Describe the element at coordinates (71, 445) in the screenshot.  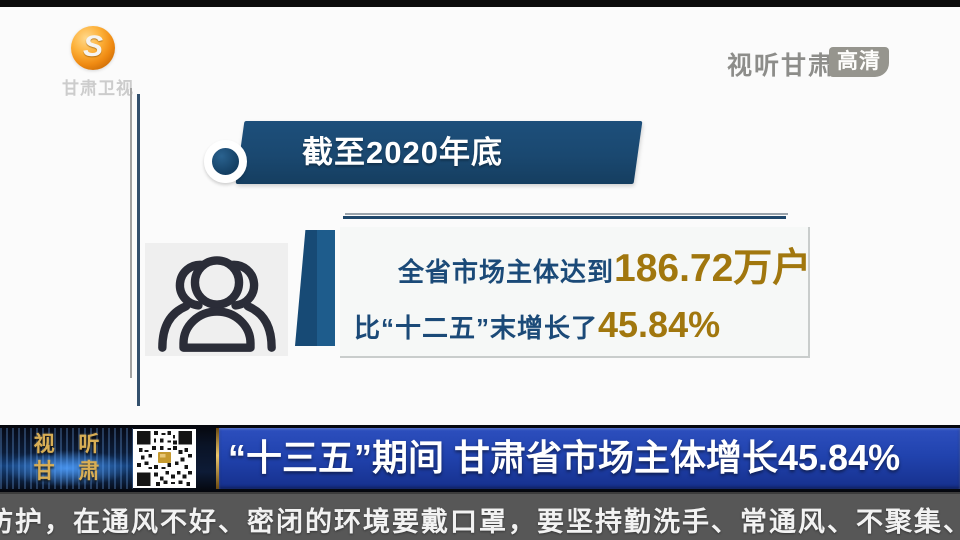
I see `corner-brand-line1: 视 听` at that location.